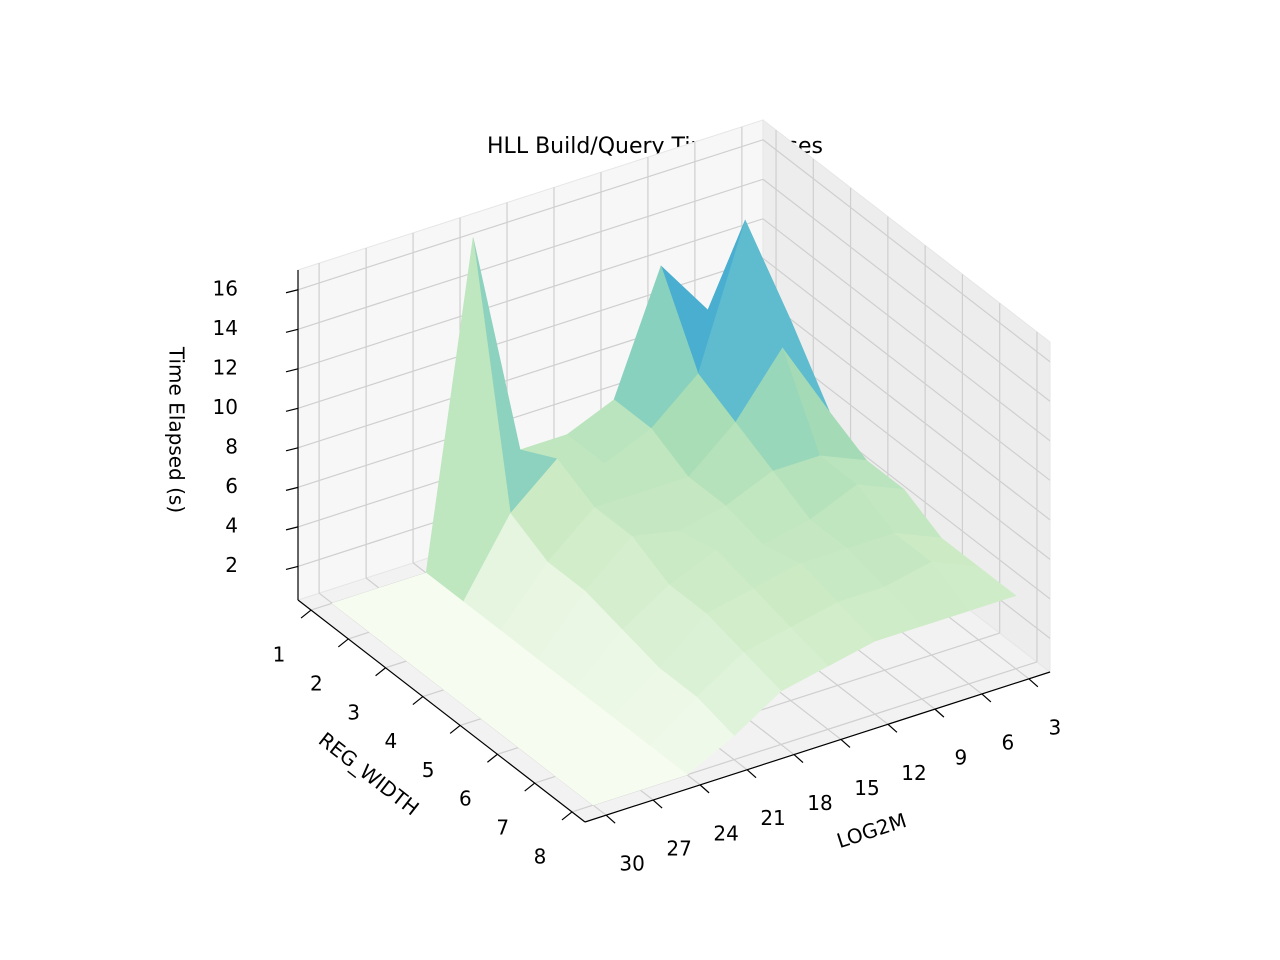 The image size is (1280, 960). Describe the element at coordinates (1054, 727) in the screenshot. I see `y-tick-label: 3` at that location.